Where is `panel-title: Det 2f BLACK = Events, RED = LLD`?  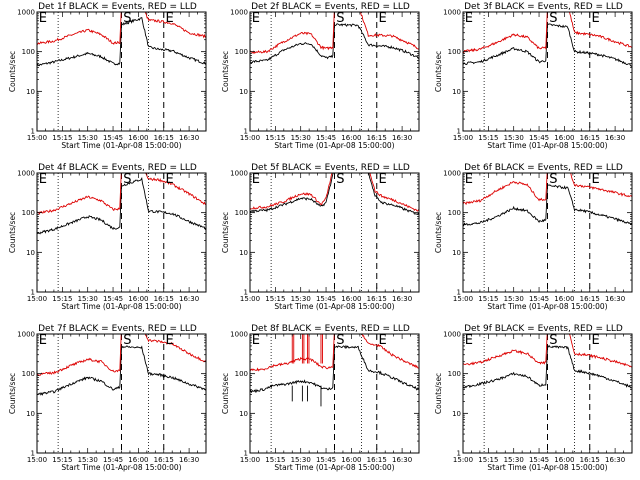
panel-title: Det 2f BLACK = Events, RED = LLD is located at coordinates (330, 7).